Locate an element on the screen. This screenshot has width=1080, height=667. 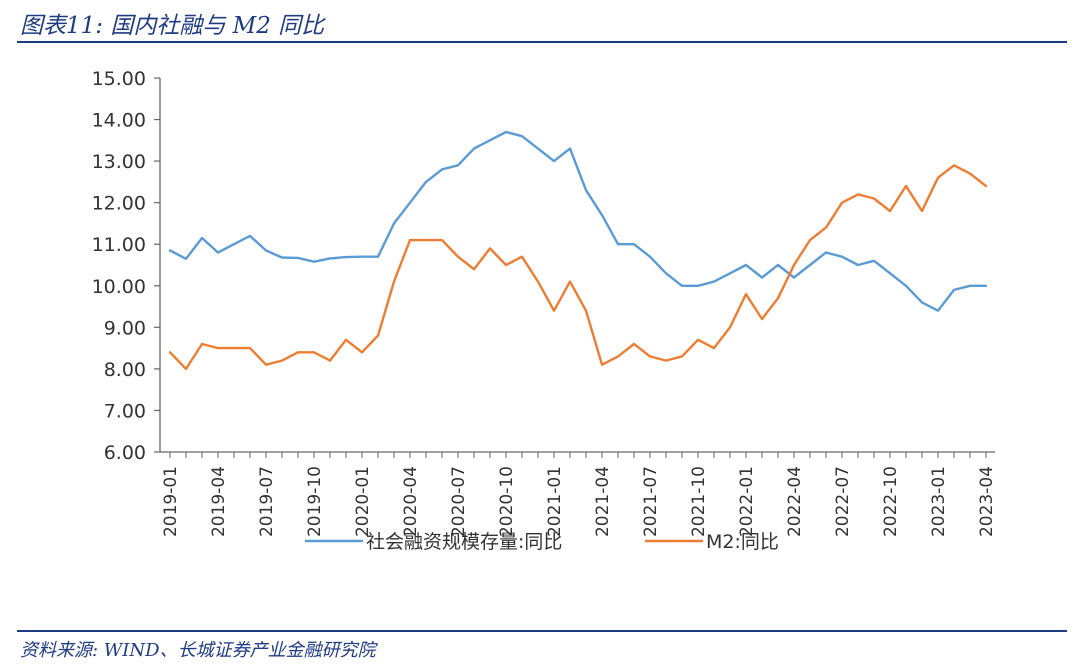
x-tick-label: 2020-01 is located at coordinates (363, 501).